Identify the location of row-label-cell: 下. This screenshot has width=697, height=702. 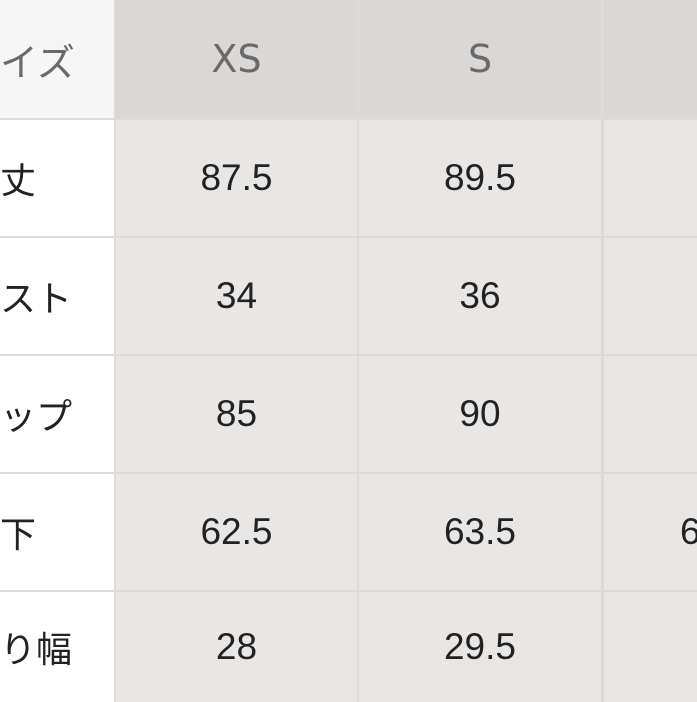
(57, 532).